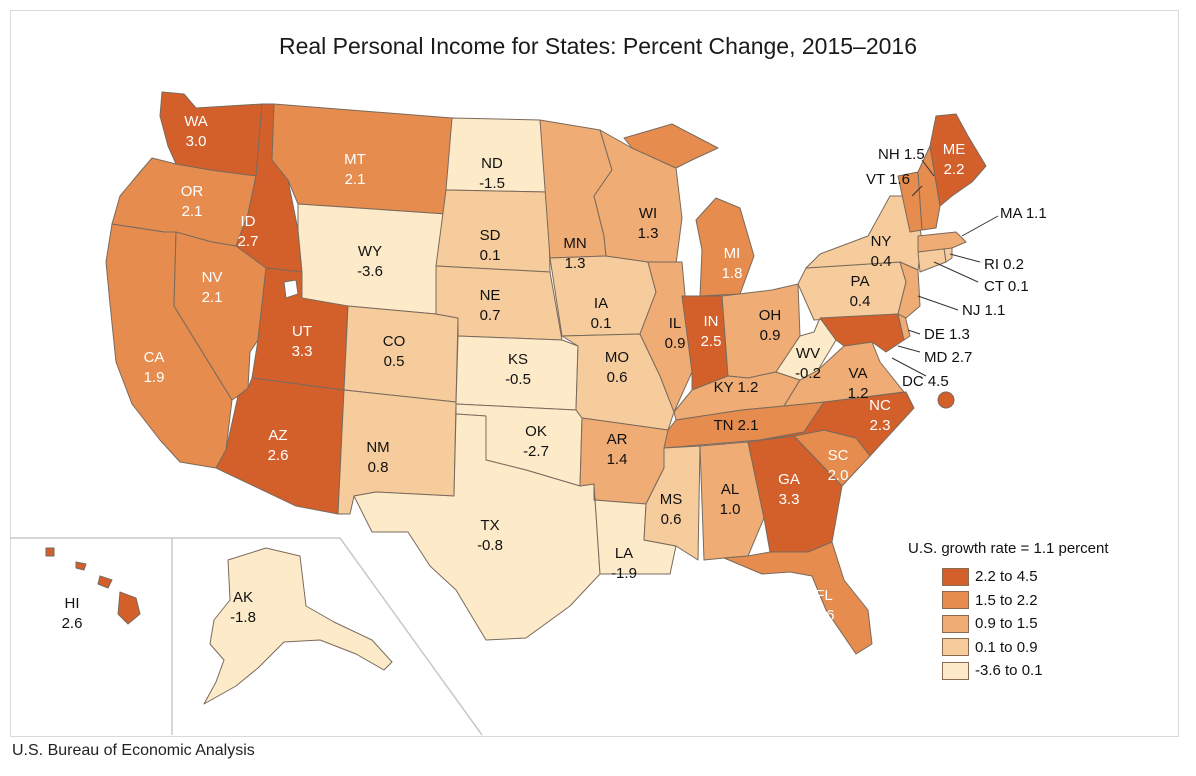  What do you see at coordinates (1009, 671) in the screenshot?
I see `legend-label: -3.6 to 0.1` at bounding box center [1009, 671].